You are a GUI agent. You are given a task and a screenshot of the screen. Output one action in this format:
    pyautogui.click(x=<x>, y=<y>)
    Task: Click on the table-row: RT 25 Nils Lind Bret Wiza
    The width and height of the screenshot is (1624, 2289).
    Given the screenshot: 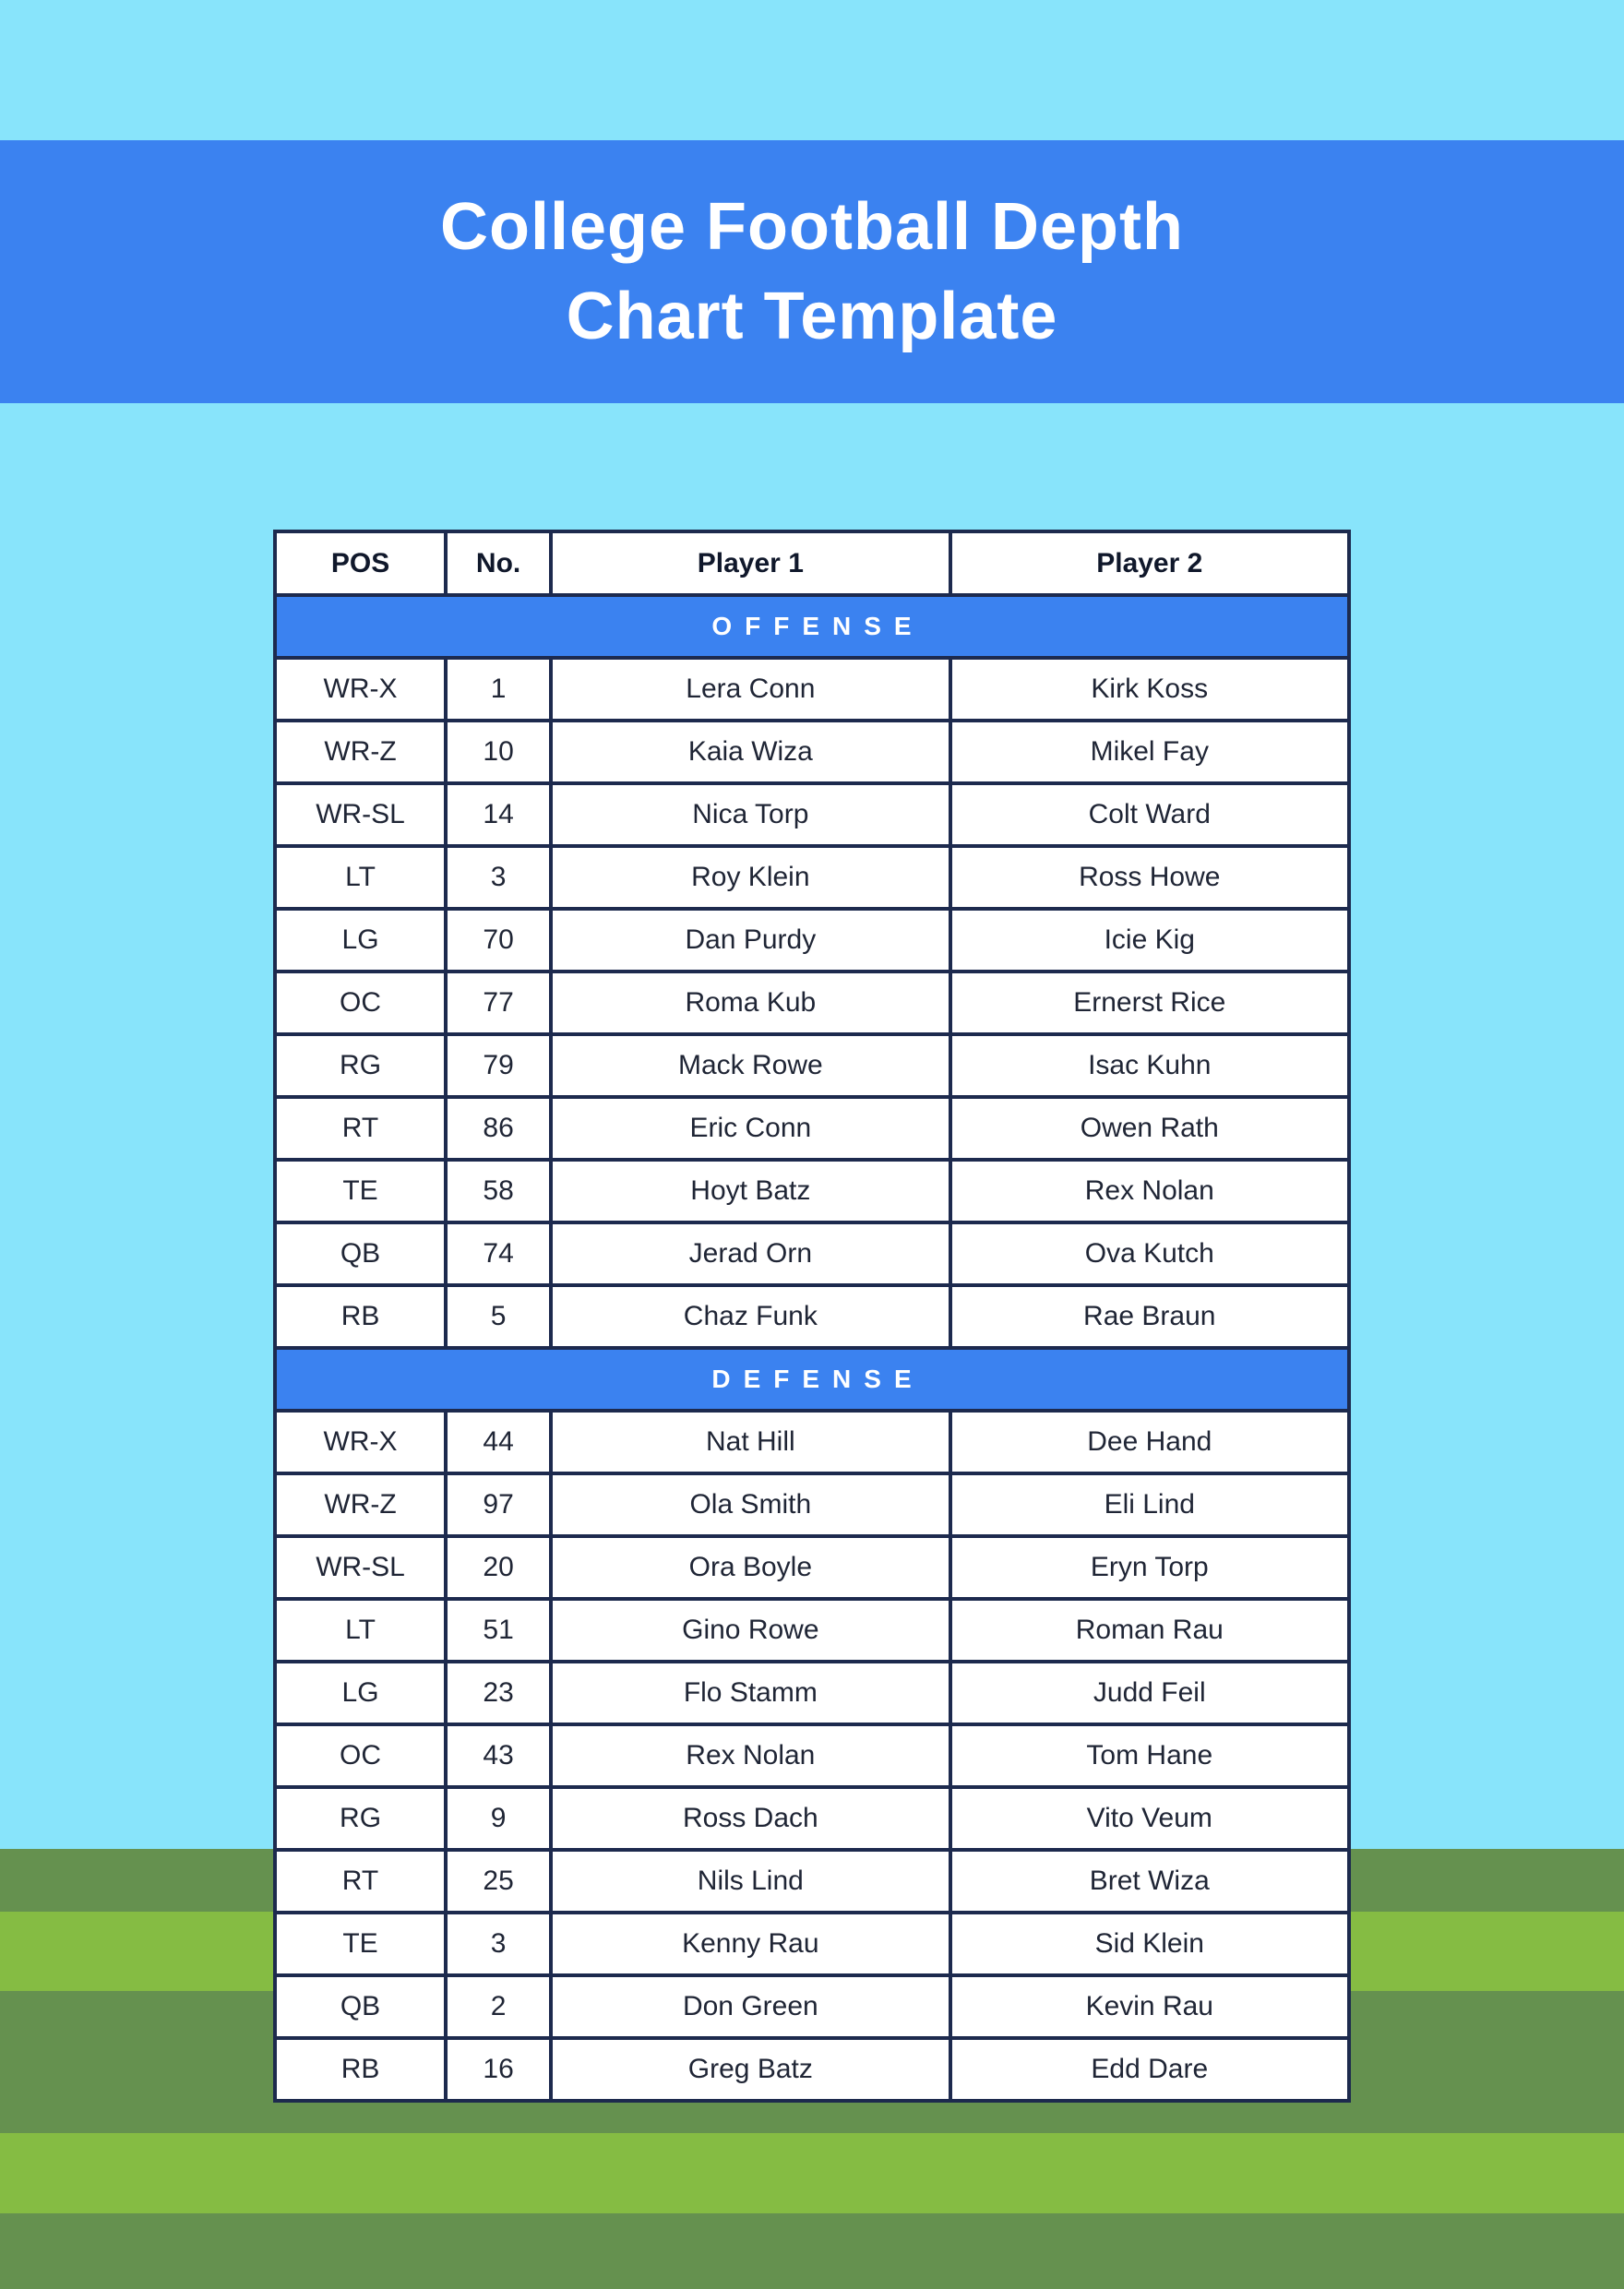 What is the action you would take?
    pyautogui.click(x=812, y=1881)
    